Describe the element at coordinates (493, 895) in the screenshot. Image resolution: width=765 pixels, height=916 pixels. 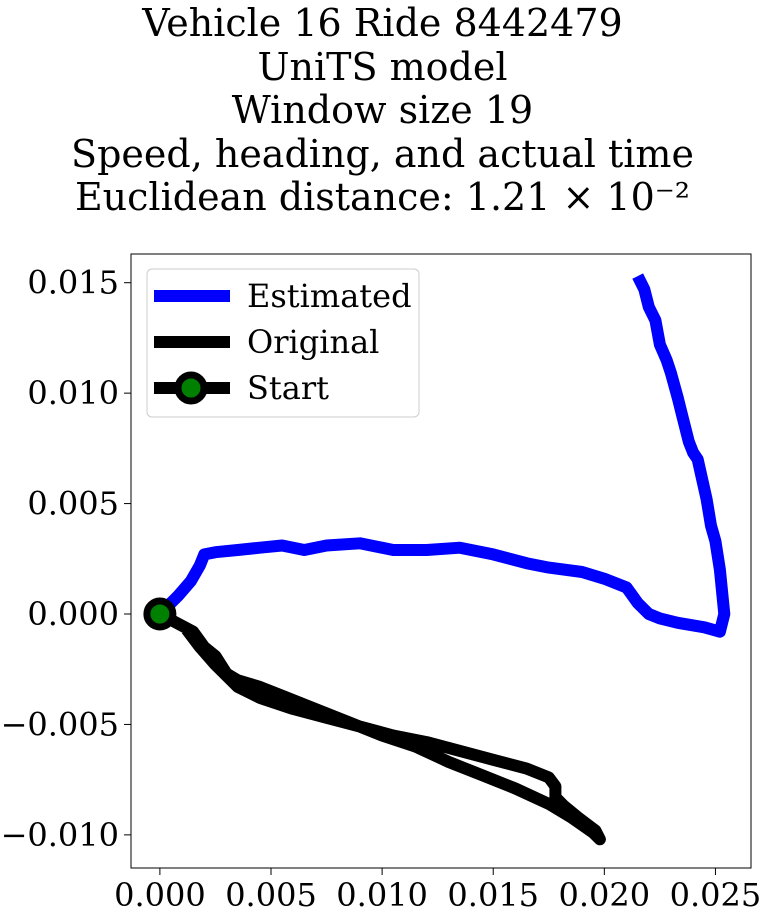
I see `x-tick-label: 0.015` at that location.